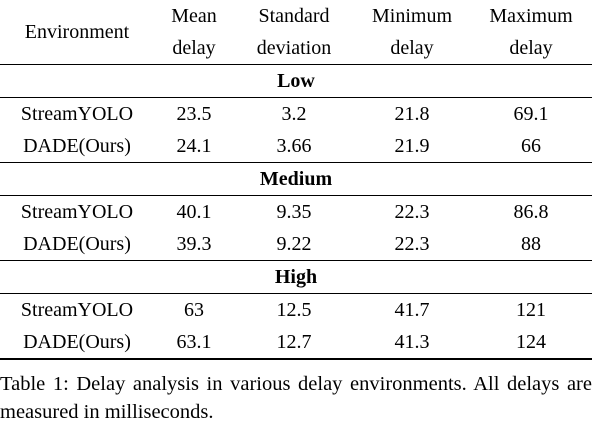  I want to click on cell-std: 9.35, so click(294, 211).